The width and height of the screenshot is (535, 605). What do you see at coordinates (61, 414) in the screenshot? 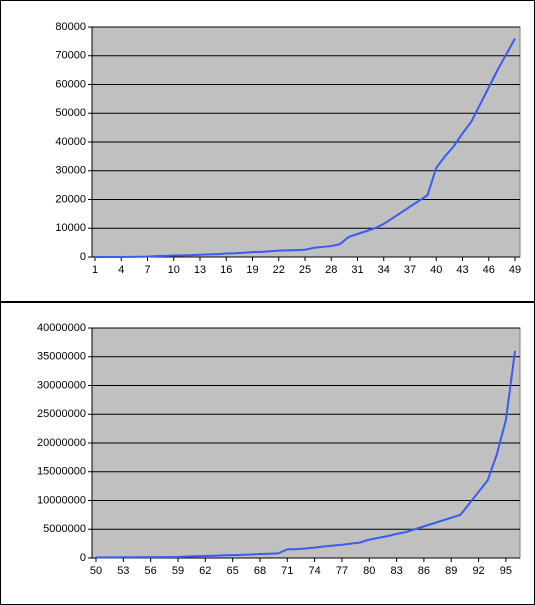
I see `y-tick-label: 25000000` at bounding box center [61, 414].